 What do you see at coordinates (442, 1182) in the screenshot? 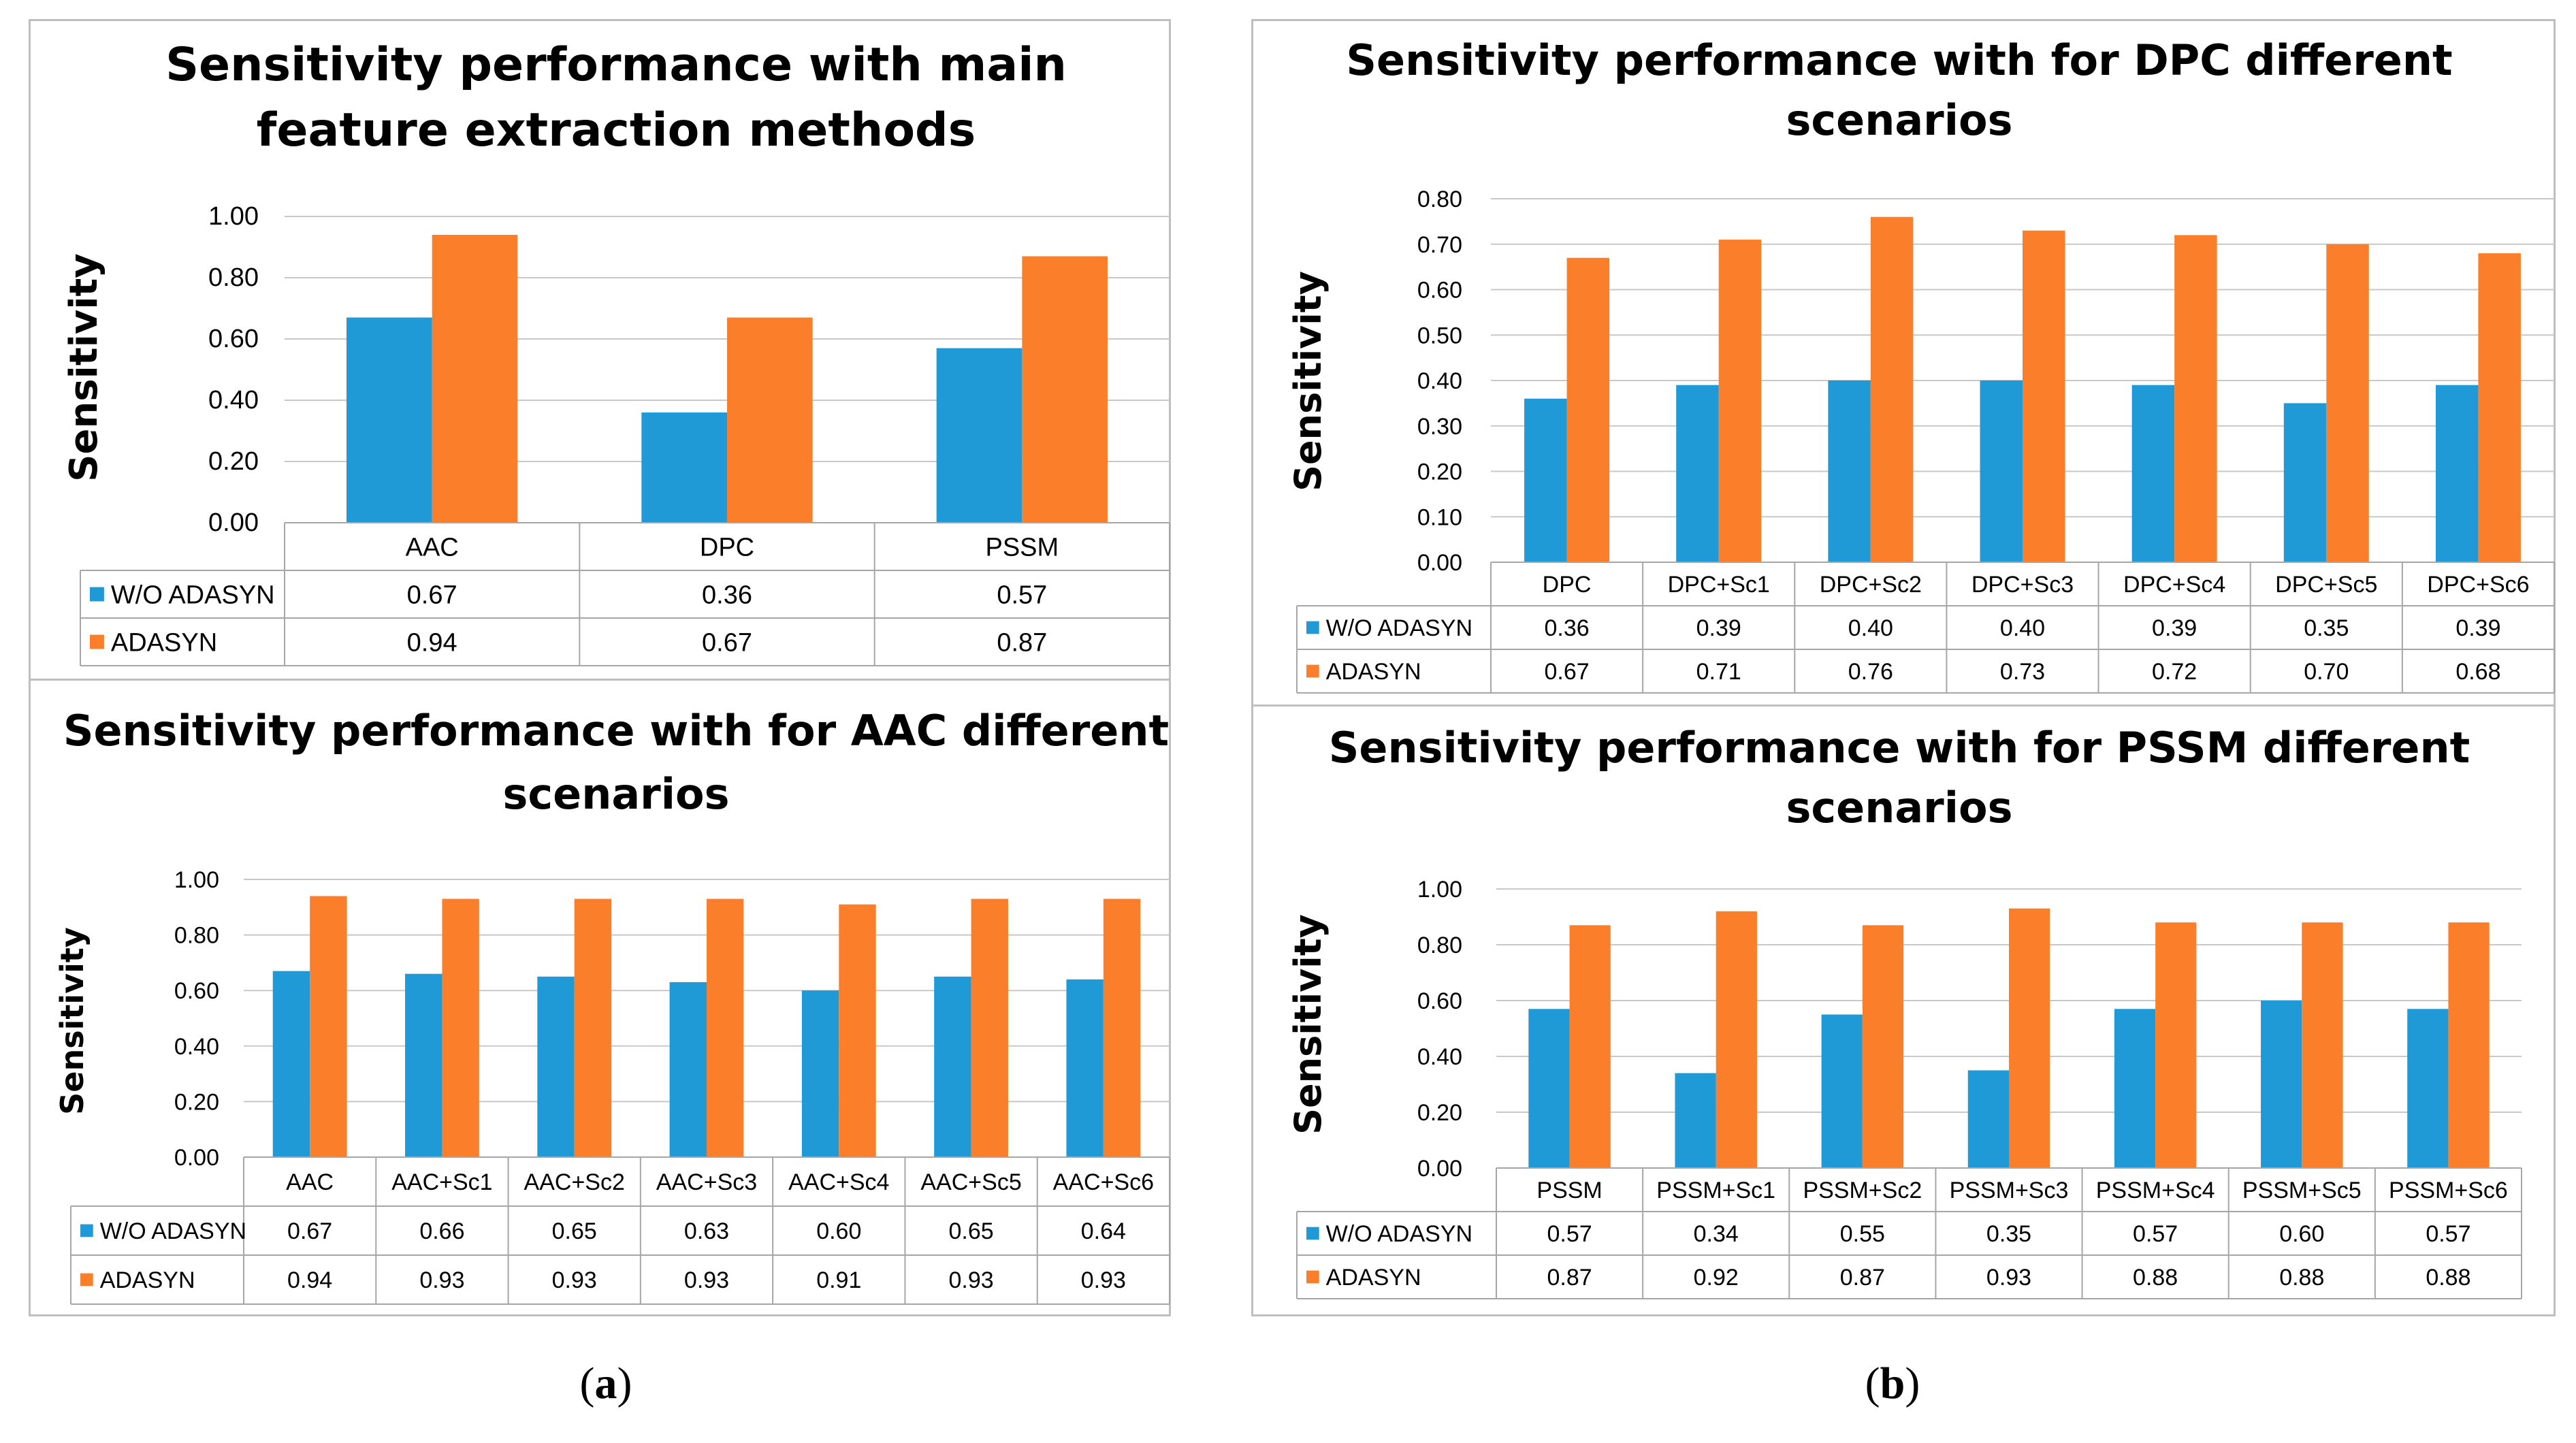
I see `chart-aac-category-label: AAC+Sc1` at bounding box center [442, 1182].